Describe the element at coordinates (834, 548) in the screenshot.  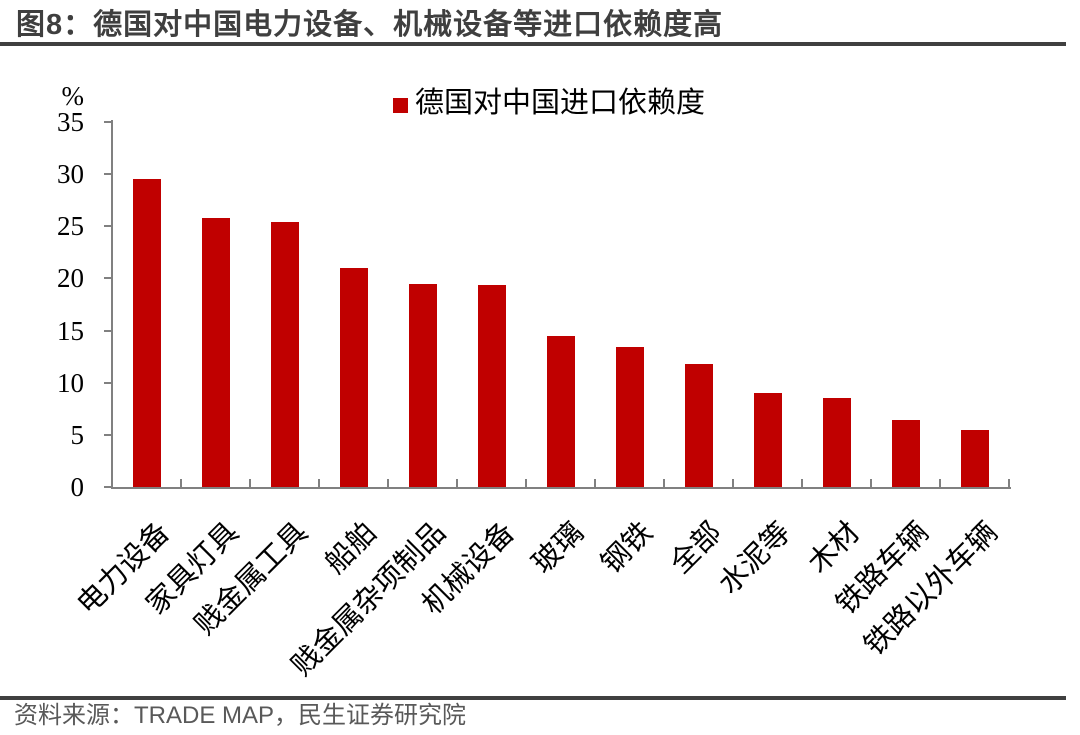
I see `x-axis-category-label: 木材` at that location.